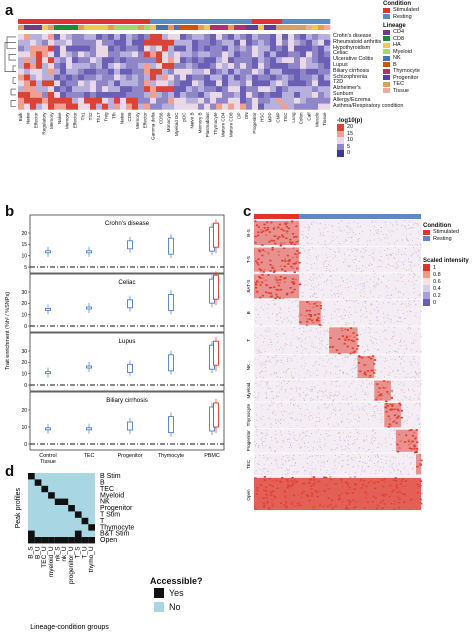 Image resolution: width=474 pixels, height=633 pixels. What do you see at coordinates (171, 363) in the screenshot?
I see `box` at bounding box center [171, 363].